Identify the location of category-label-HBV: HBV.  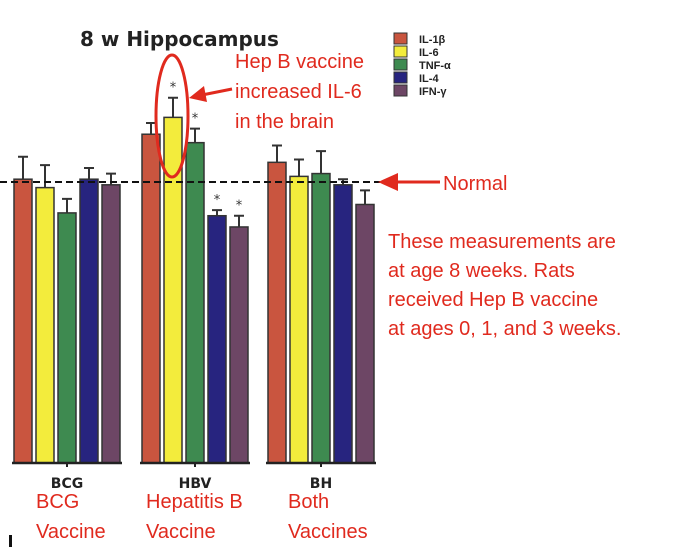
(195, 484).